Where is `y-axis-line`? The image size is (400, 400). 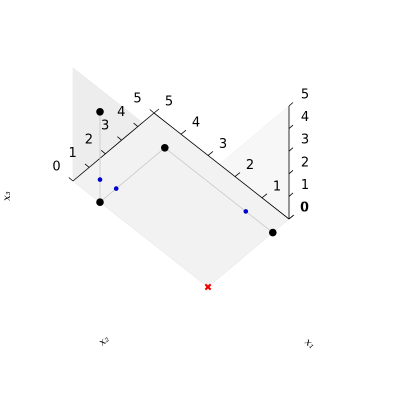 y-axis-line is located at coordinates (221, 166).